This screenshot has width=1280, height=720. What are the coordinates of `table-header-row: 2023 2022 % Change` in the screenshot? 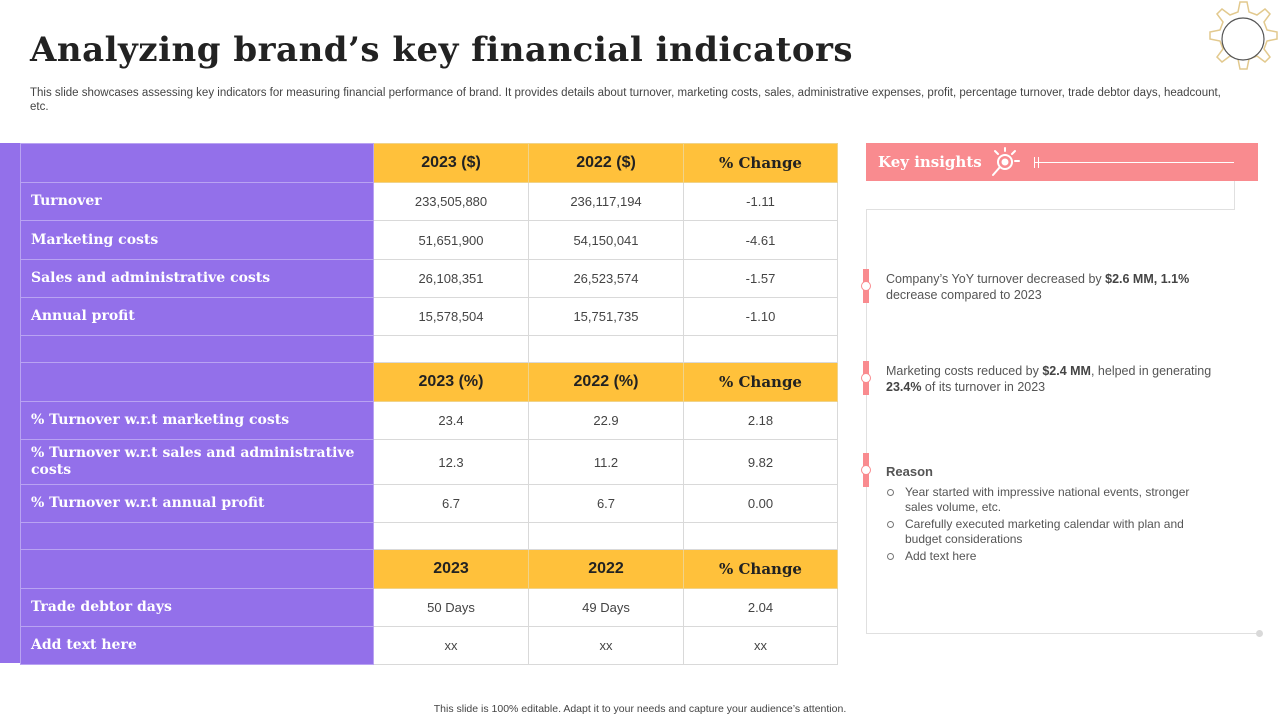 It's located at (429, 569).